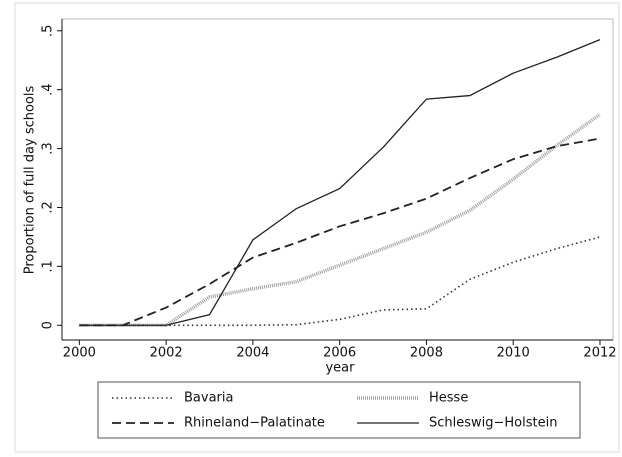 This screenshot has height=457, width=622. What do you see at coordinates (48, 148) in the screenshot?
I see `y-tick-label: .3` at bounding box center [48, 148].